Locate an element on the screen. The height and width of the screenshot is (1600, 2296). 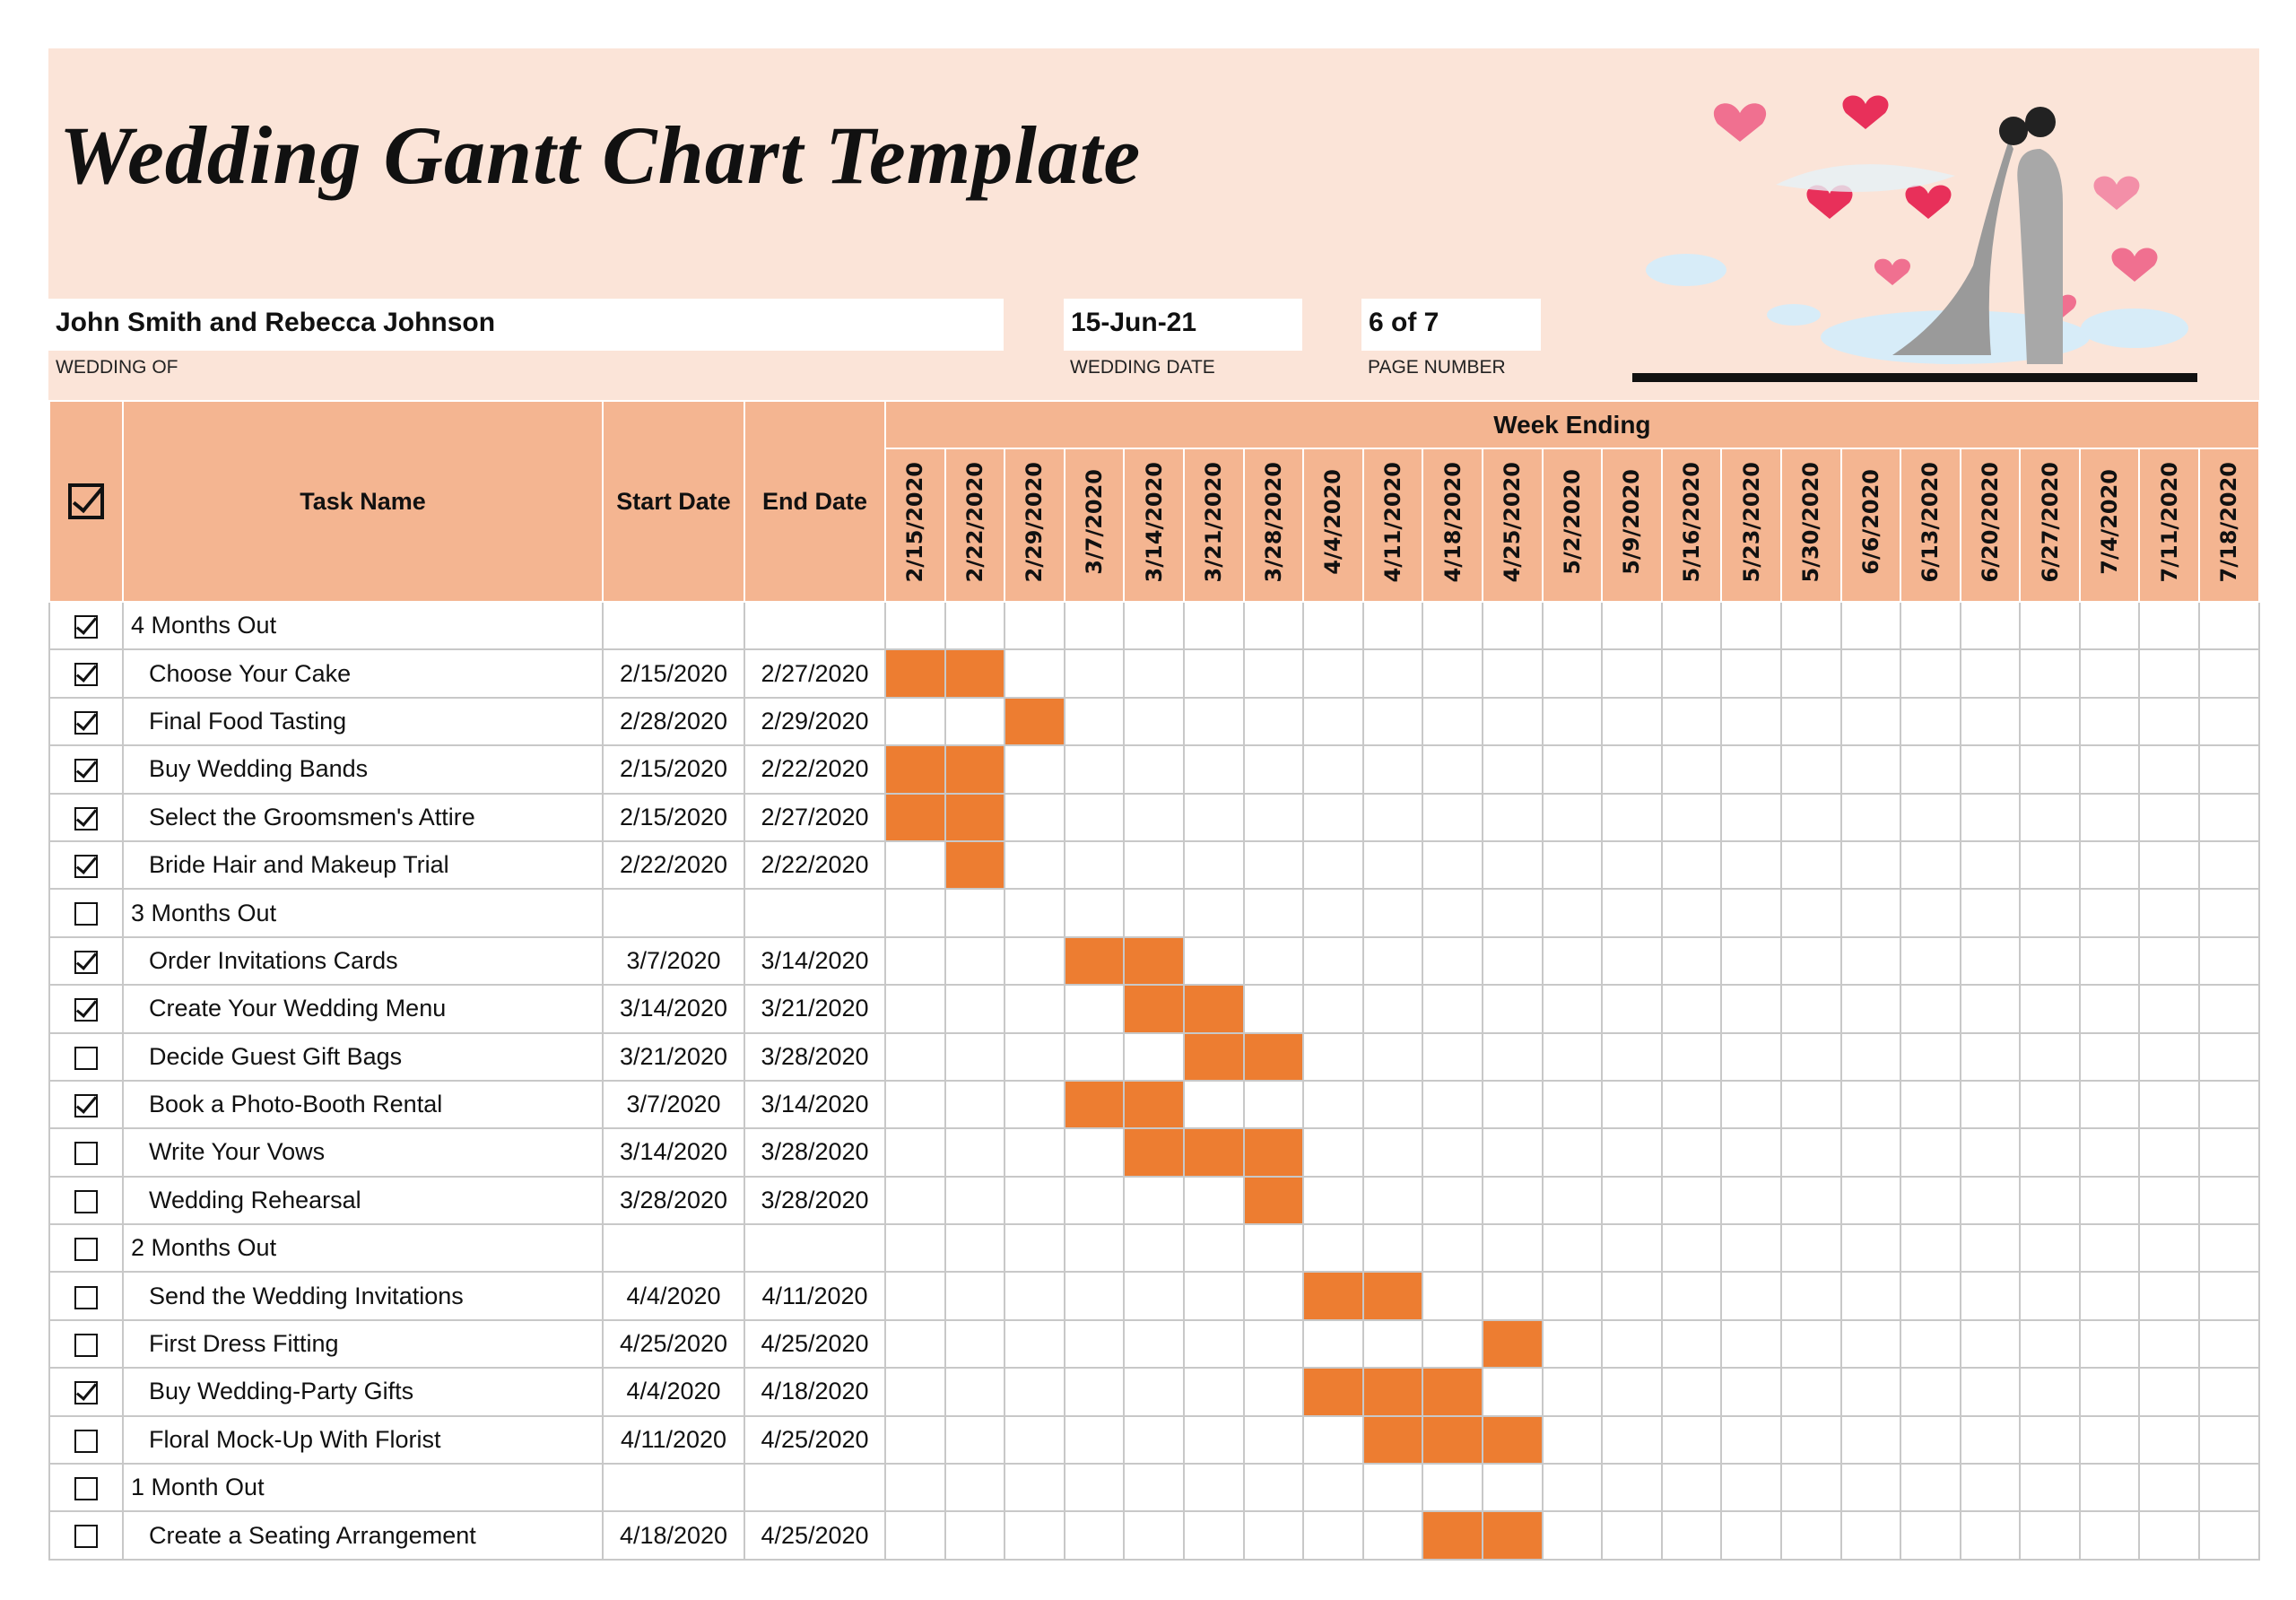
start-date: 4/11/2020 is located at coordinates (673, 1439).